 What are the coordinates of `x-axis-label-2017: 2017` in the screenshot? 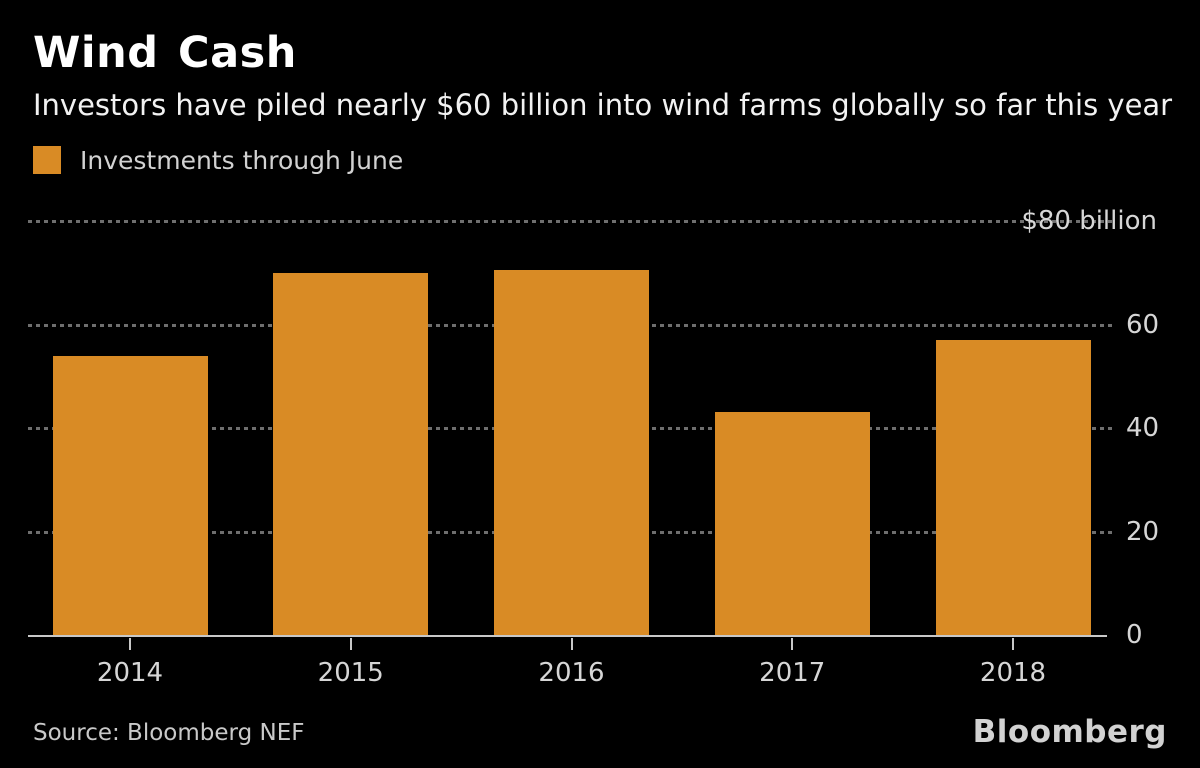 It's located at (792, 673).